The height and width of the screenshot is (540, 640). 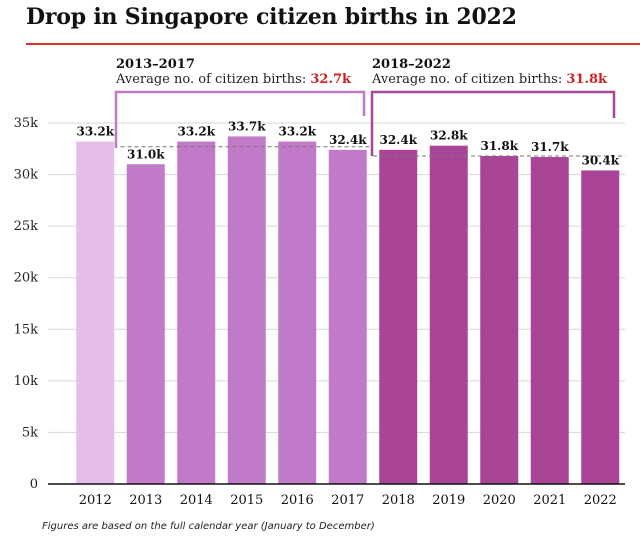 What do you see at coordinates (26, 278) in the screenshot?
I see `y-tick-label: 20k` at bounding box center [26, 278].